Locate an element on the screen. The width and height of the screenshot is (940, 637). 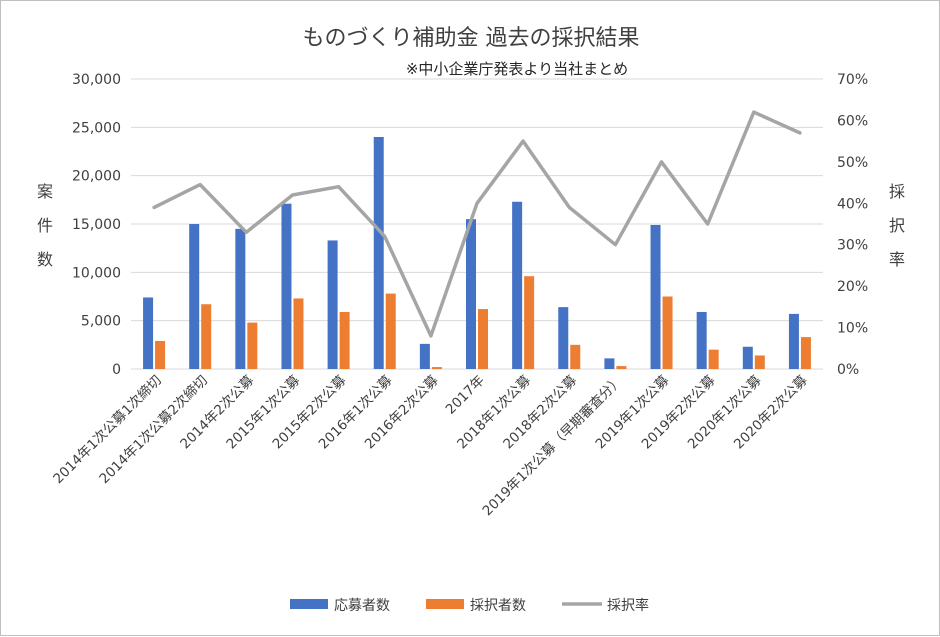
right-axis-title: 採択率 is located at coordinates (897, 225).